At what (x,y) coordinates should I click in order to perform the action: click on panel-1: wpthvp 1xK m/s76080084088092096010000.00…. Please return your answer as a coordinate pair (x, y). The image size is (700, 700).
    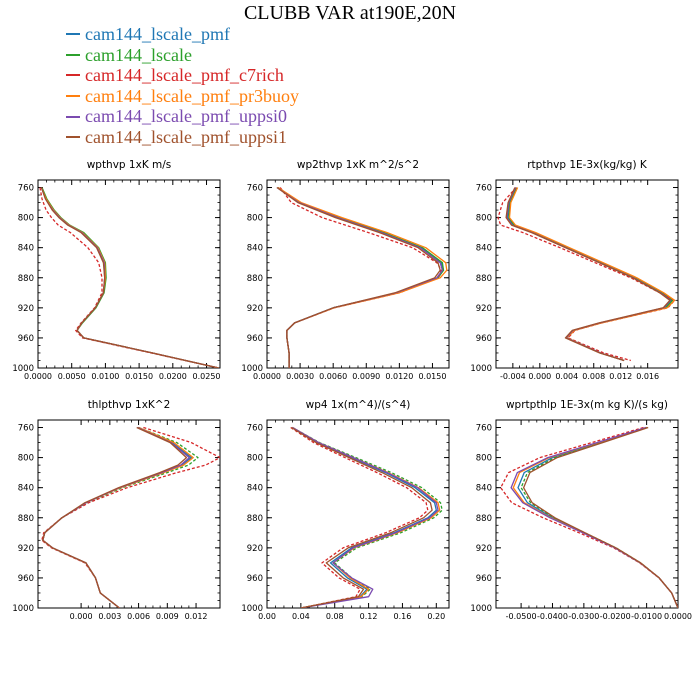
    Looking at the image, I should click on (116, 270).